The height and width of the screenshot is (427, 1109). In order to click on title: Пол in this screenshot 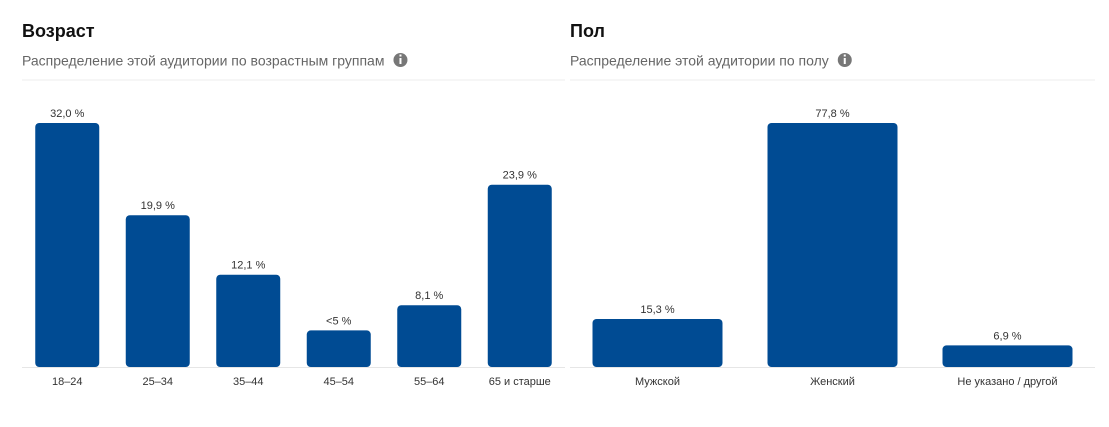, I will do `click(587, 31)`.